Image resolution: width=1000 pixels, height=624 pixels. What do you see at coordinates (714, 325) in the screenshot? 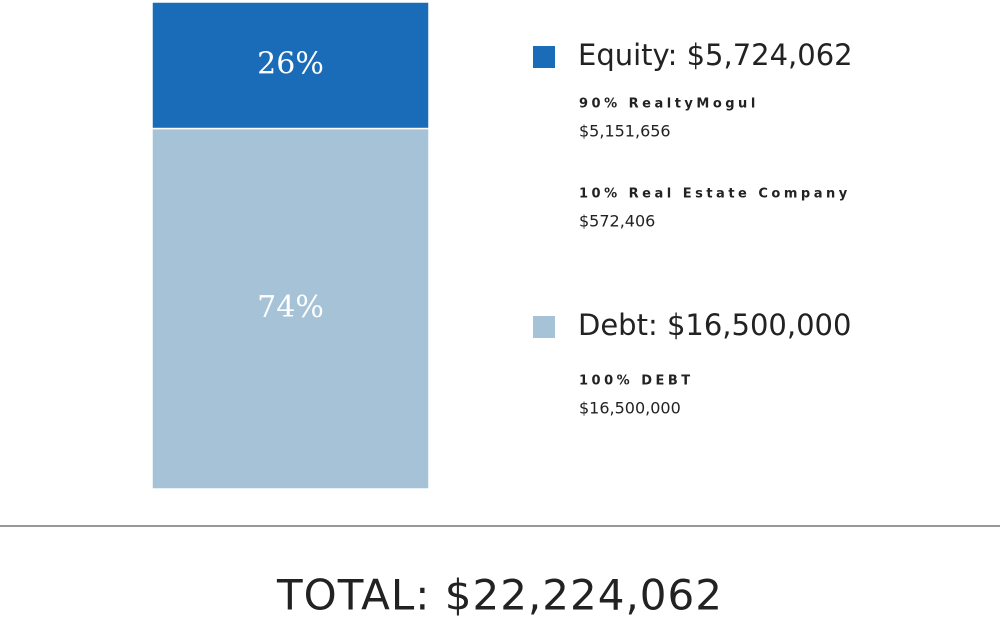
I see `legend-name: Debt: $16,500,000` at bounding box center [714, 325].